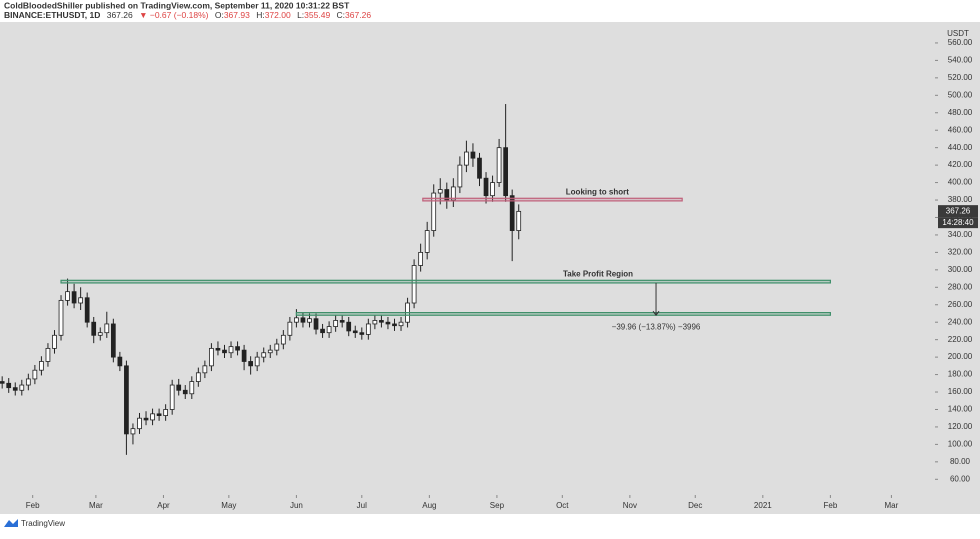  What do you see at coordinates (43, 523) in the screenshot?
I see `brand: TradingView` at bounding box center [43, 523].